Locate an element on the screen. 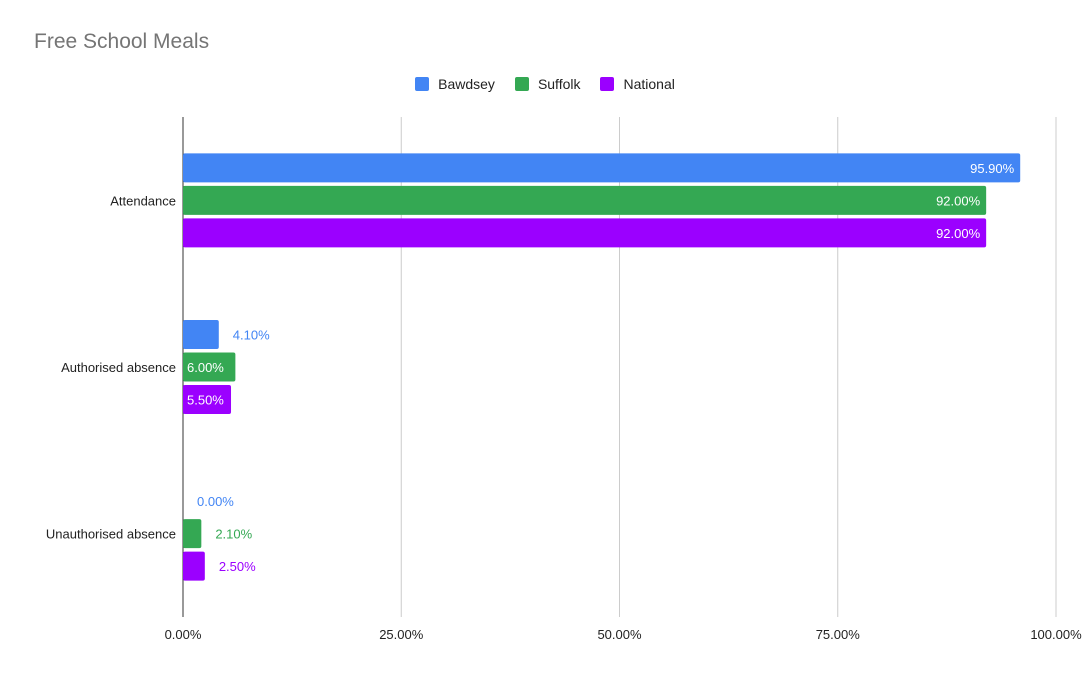  data-label: 4.10% is located at coordinates (251, 335).